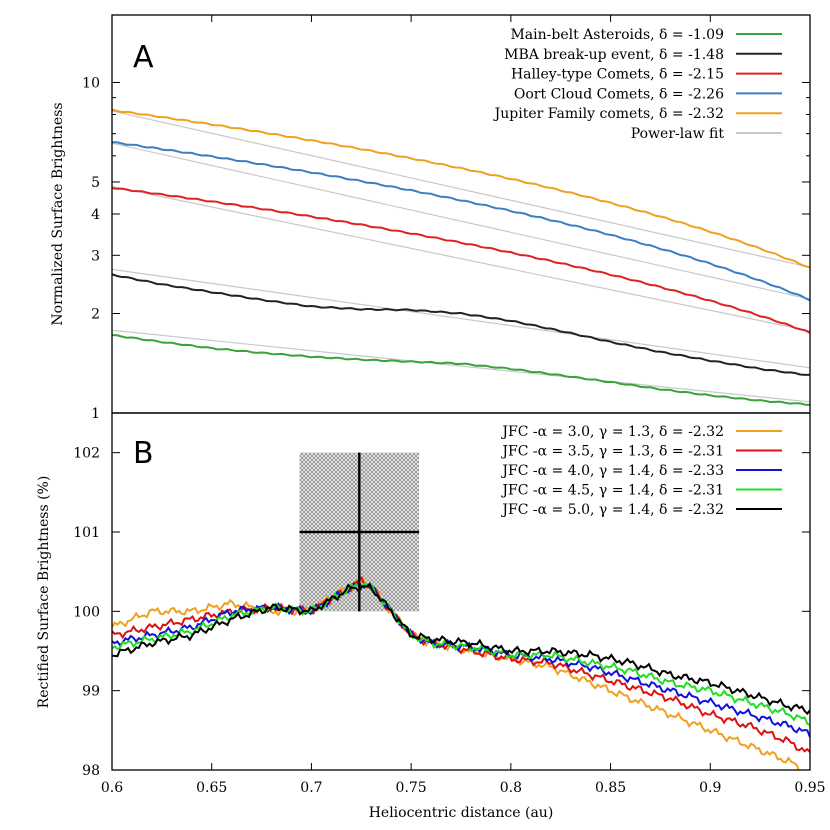 The image size is (830, 830). What do you see at coordinates (58, 213) in the screenshot?
I see `panel-a-y-axis-title: Normalized Surface Brightness` at bounding box center [58, 213].